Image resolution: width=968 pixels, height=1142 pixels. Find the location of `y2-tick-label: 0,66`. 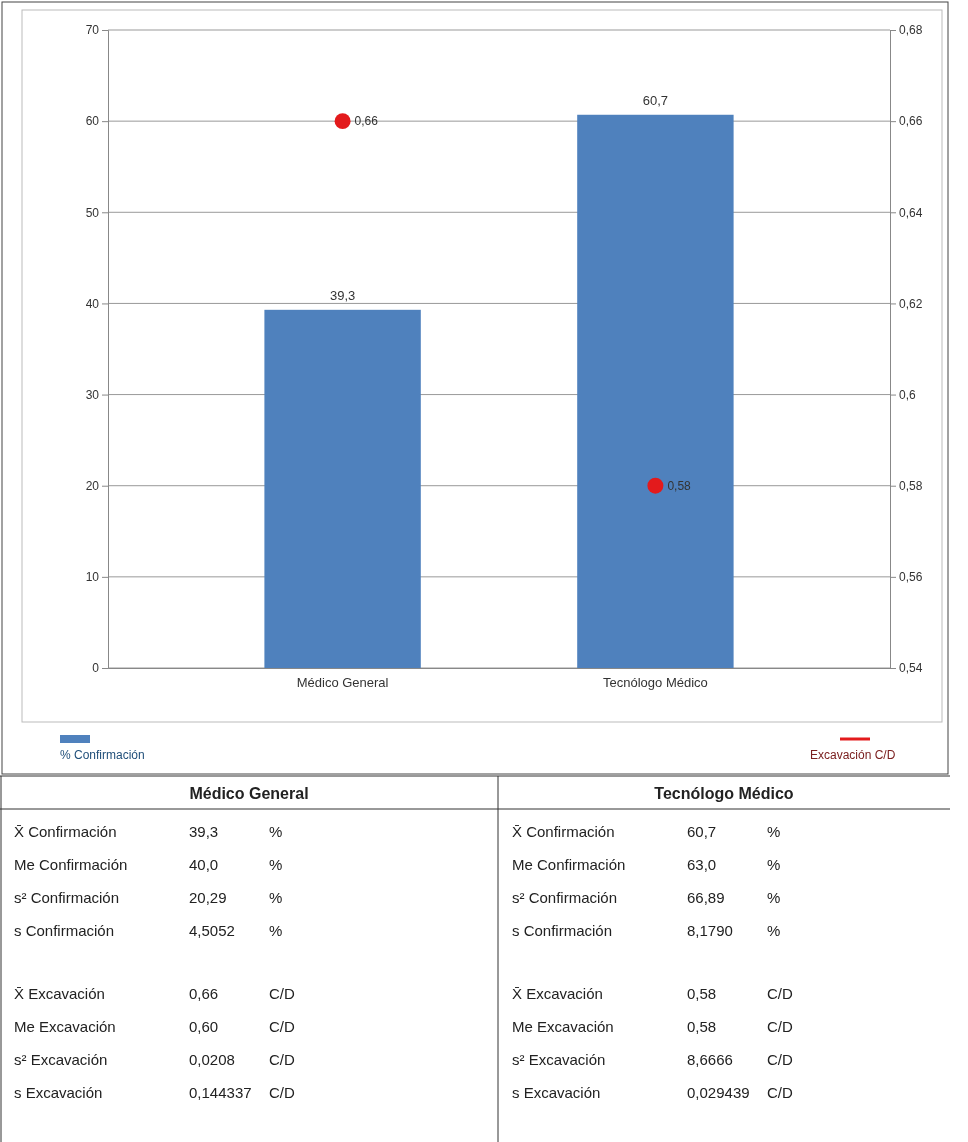

y2-tick-label: 0,66 is located at coordinates (911, 121).